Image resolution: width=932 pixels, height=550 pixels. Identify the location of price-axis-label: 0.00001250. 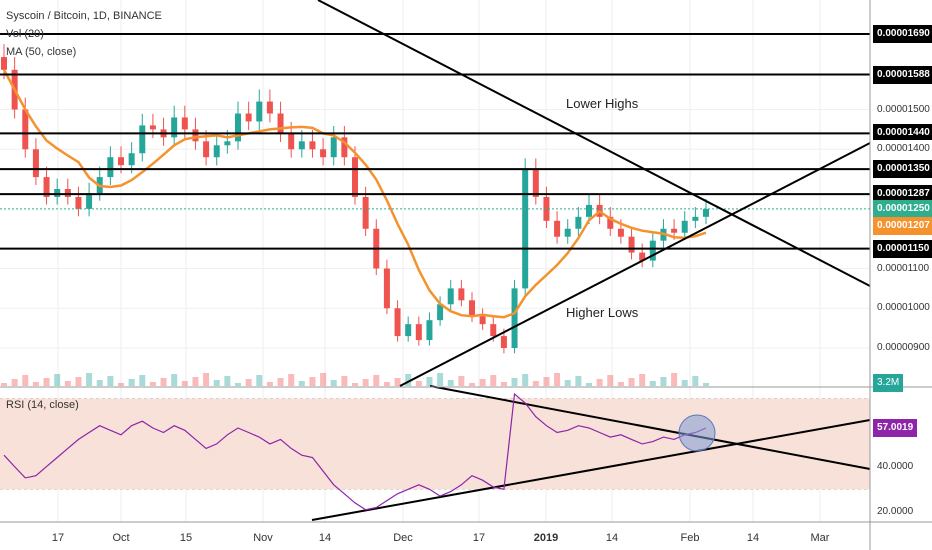
(902, 208).